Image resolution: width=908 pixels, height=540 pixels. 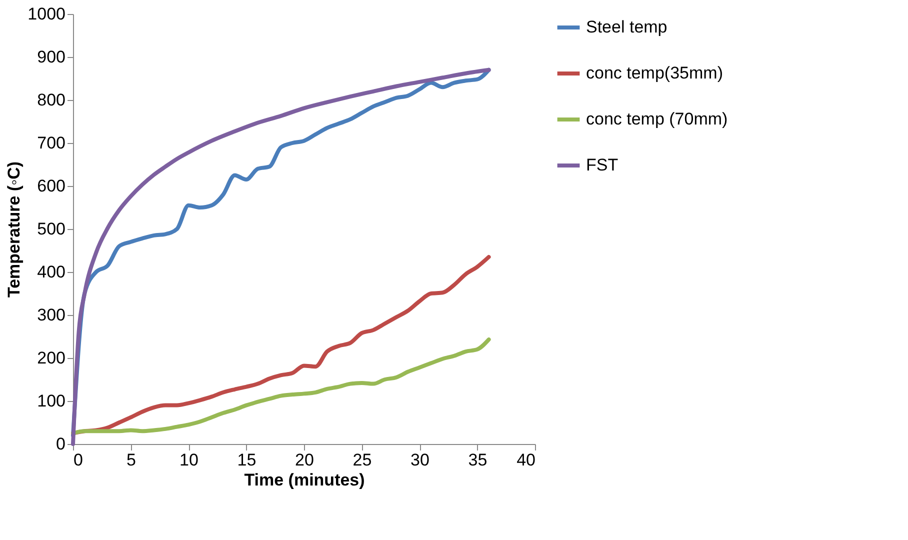 What do you see at coordinates (526, 460) in the screenshot?
I see `x-tick-label: 40` at bounding box center [526, 460].